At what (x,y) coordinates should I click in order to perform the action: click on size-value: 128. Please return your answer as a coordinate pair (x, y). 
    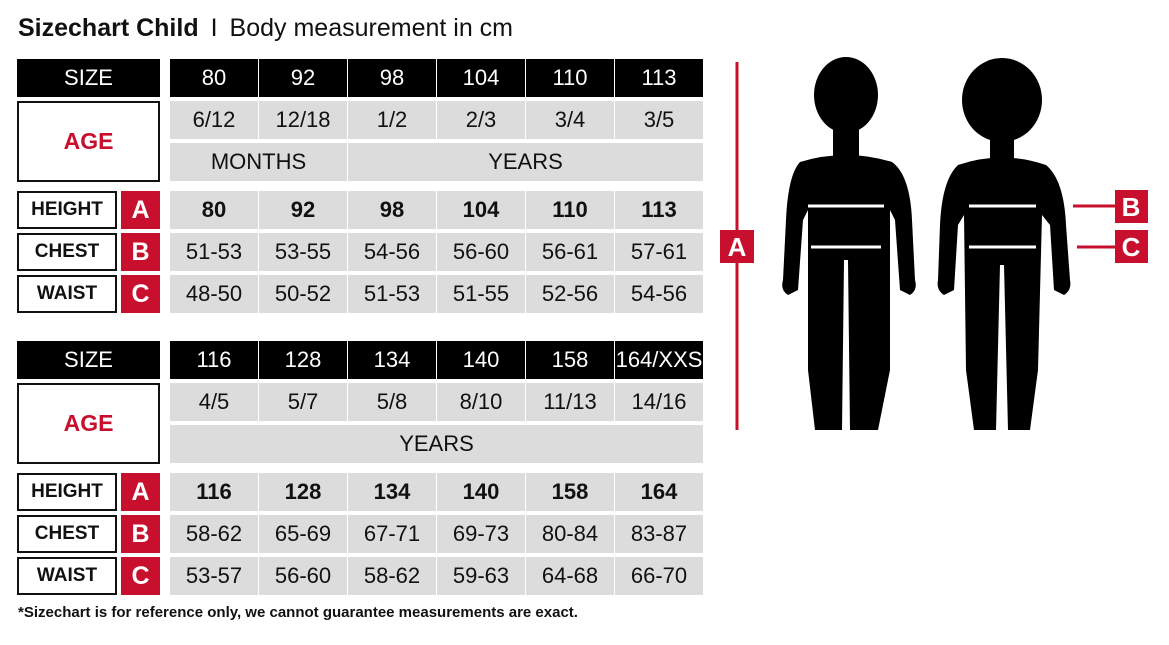
    Looking at the image, I should click on (303, 360).